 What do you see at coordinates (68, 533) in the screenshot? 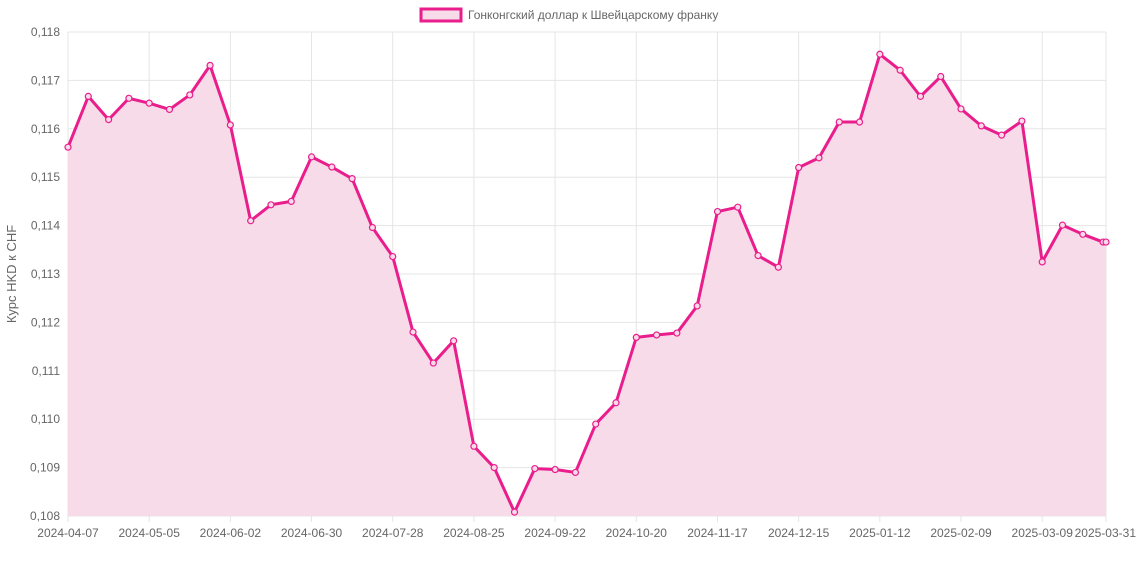
I see `x-tick-label: 2024-04-07` at bounding box center [68, 533].